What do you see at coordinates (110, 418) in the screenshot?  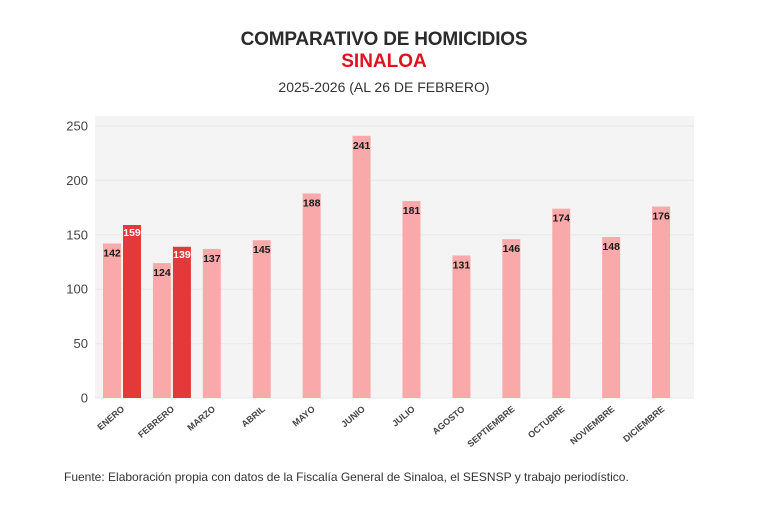 I see `x-tick-label: ENERO` at bounding box center [110, 418].